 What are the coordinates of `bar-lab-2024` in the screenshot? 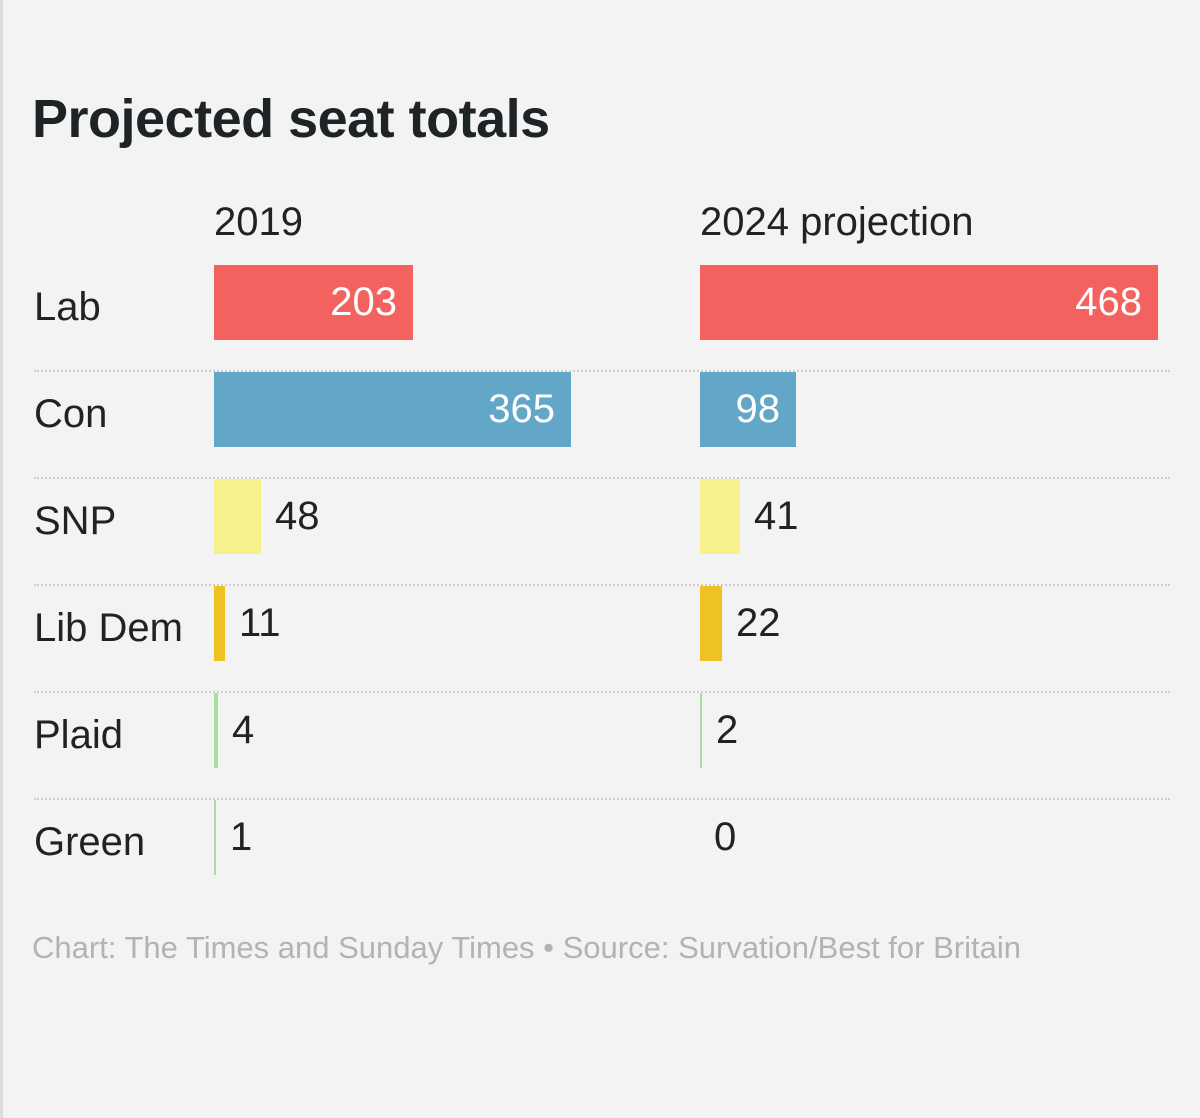 It's located at (929, 302).